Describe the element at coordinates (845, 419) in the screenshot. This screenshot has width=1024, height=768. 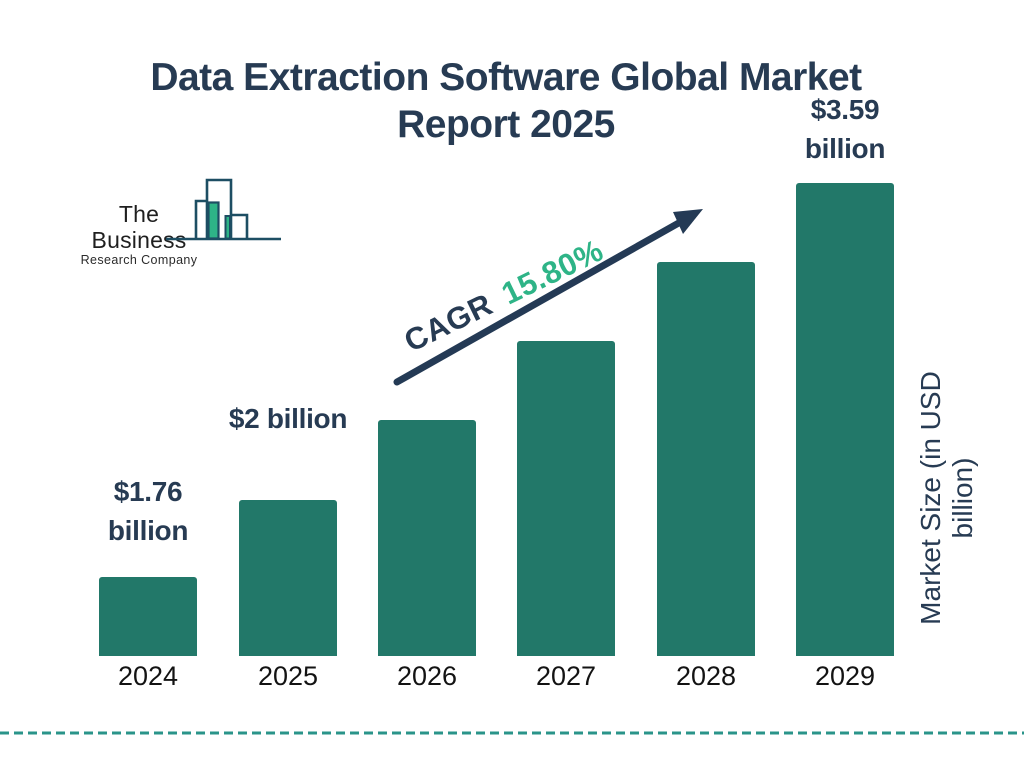
I see `bar-2029` at that location.